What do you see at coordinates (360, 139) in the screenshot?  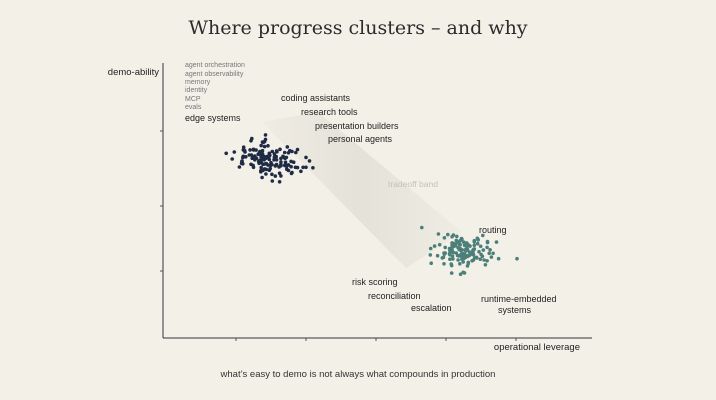 I see `cluster-label-personal-agents: personal agents` at bounding box center [360, 139].